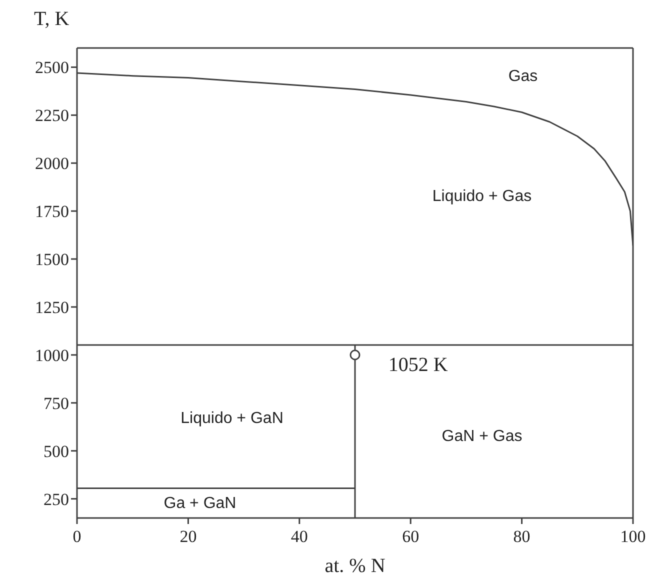  Describe the element at coordinates (633, 536) in the screenshot. I see `x-tick-label: 100` at that location.